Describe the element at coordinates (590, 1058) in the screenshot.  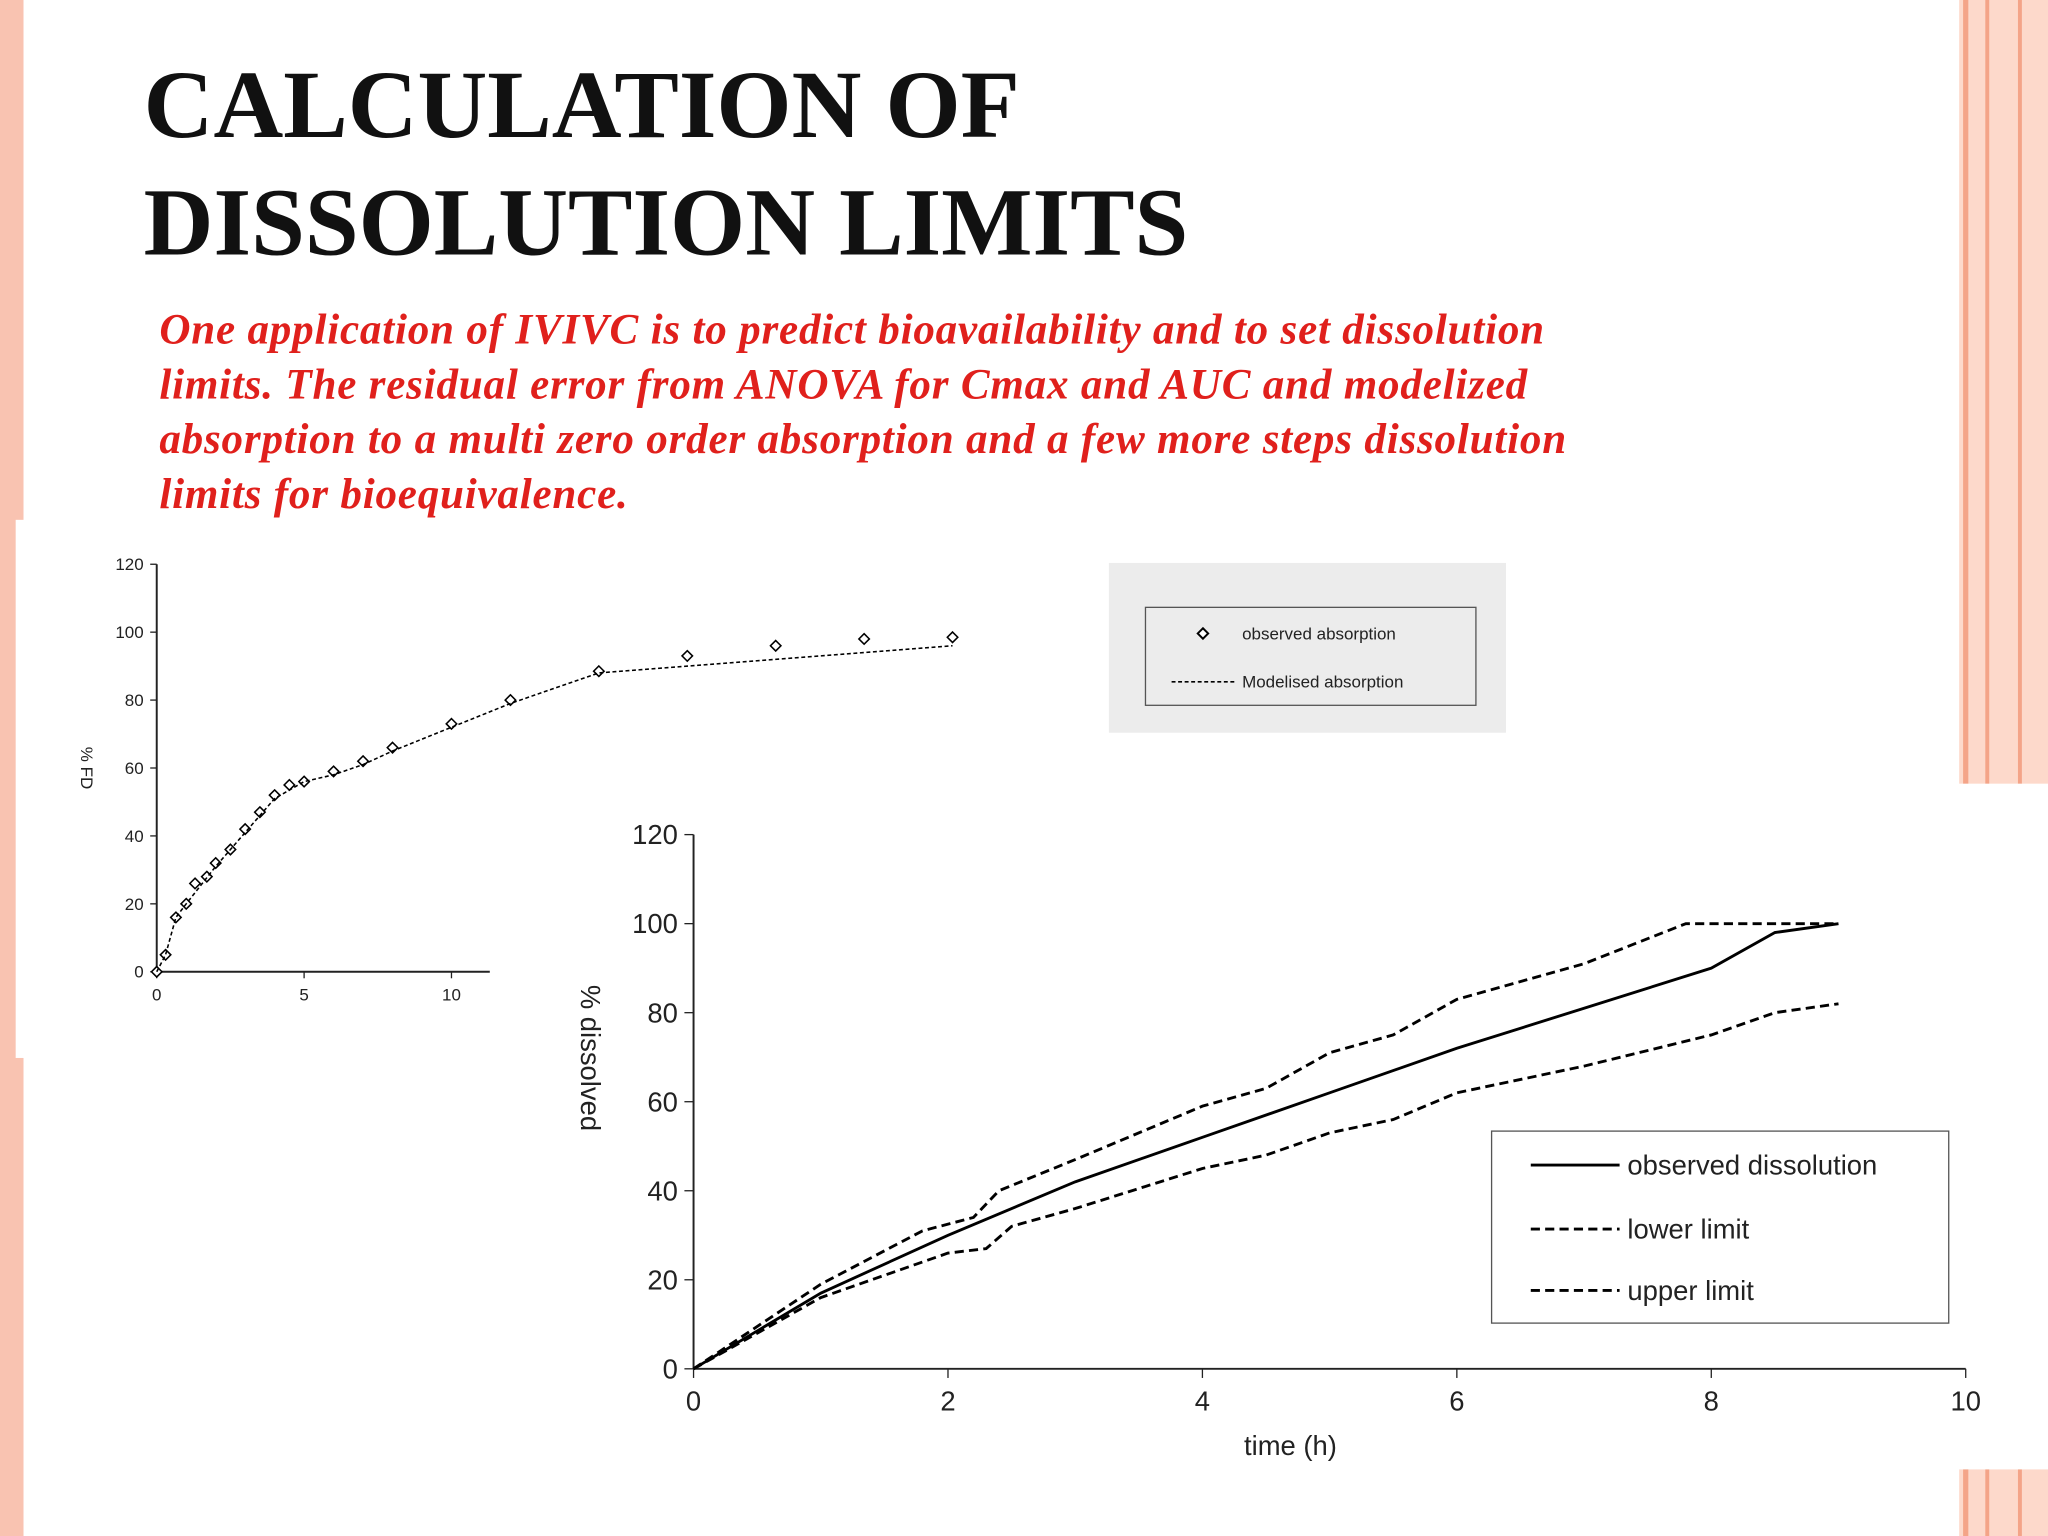
I see `y-axis-label: % dissolved` at that location.